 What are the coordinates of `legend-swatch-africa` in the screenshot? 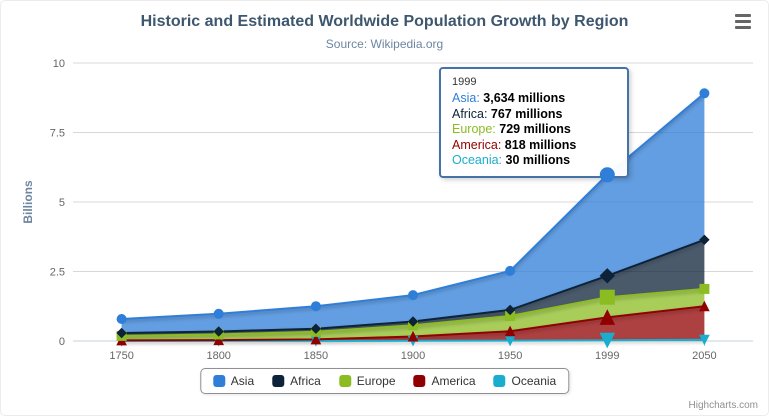 It's located at (278, 381).